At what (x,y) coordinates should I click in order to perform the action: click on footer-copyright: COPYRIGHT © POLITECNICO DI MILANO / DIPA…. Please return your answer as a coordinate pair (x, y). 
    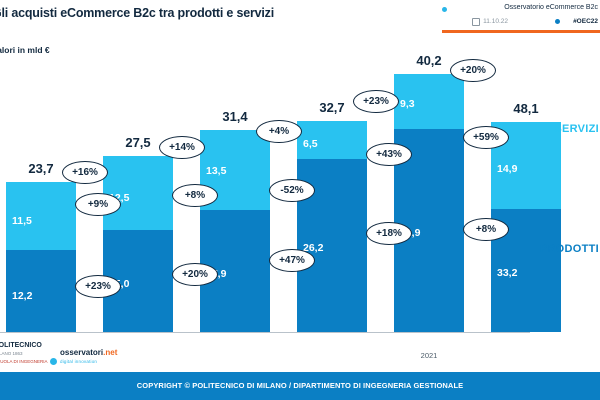
    Looking at the image, I should click on (300, 385).